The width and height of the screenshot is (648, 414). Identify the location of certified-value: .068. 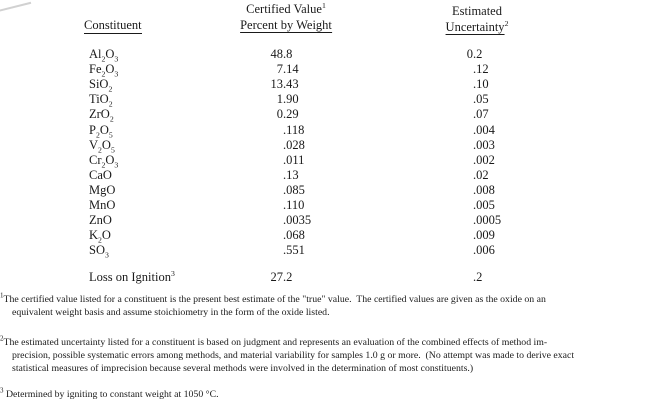
(294, 235).